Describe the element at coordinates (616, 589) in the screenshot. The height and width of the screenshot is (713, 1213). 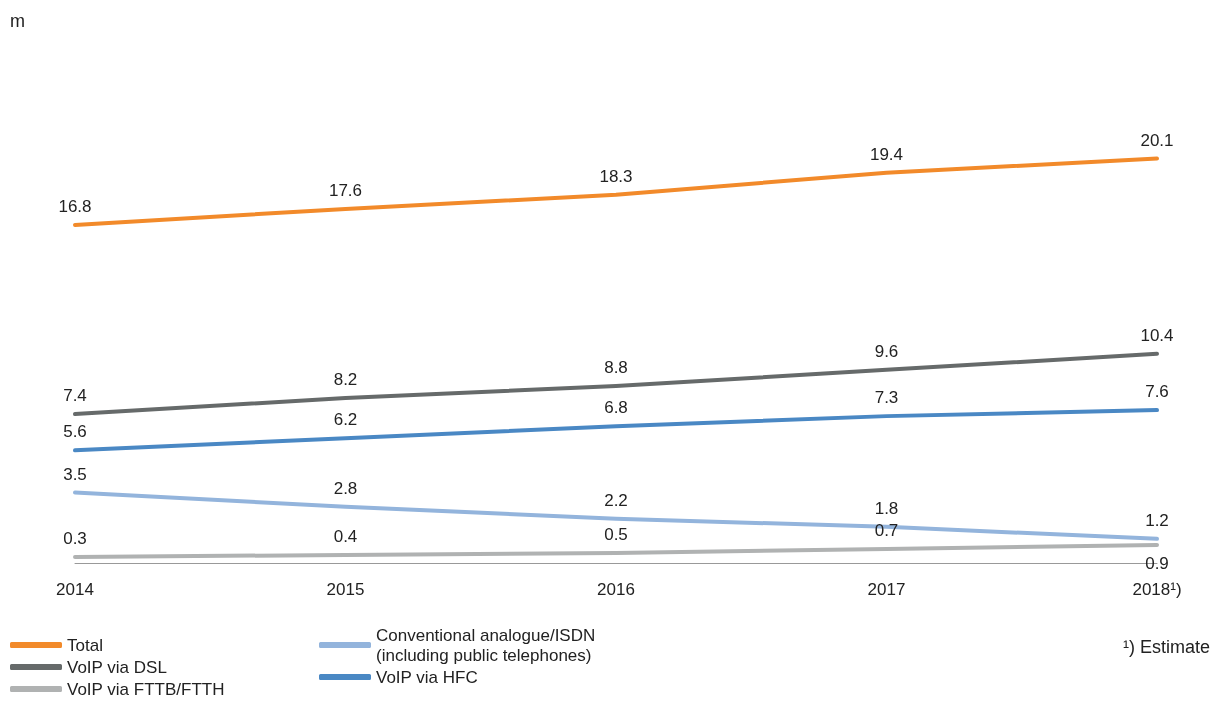
I see `x-tick-label: 2016` at that location.